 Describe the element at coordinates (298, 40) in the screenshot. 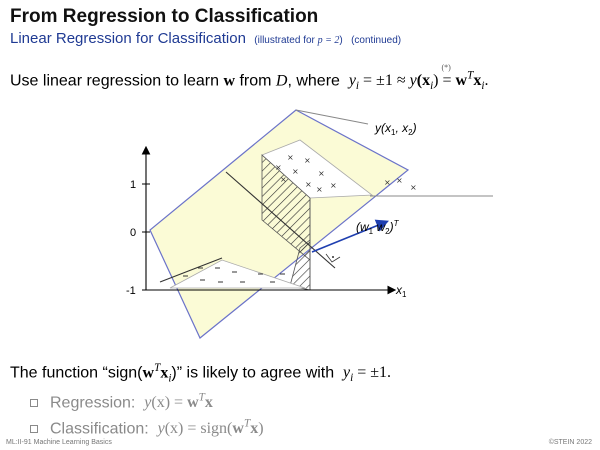

I see `subtitle-note: (illustrated for p = 2)` at that location.